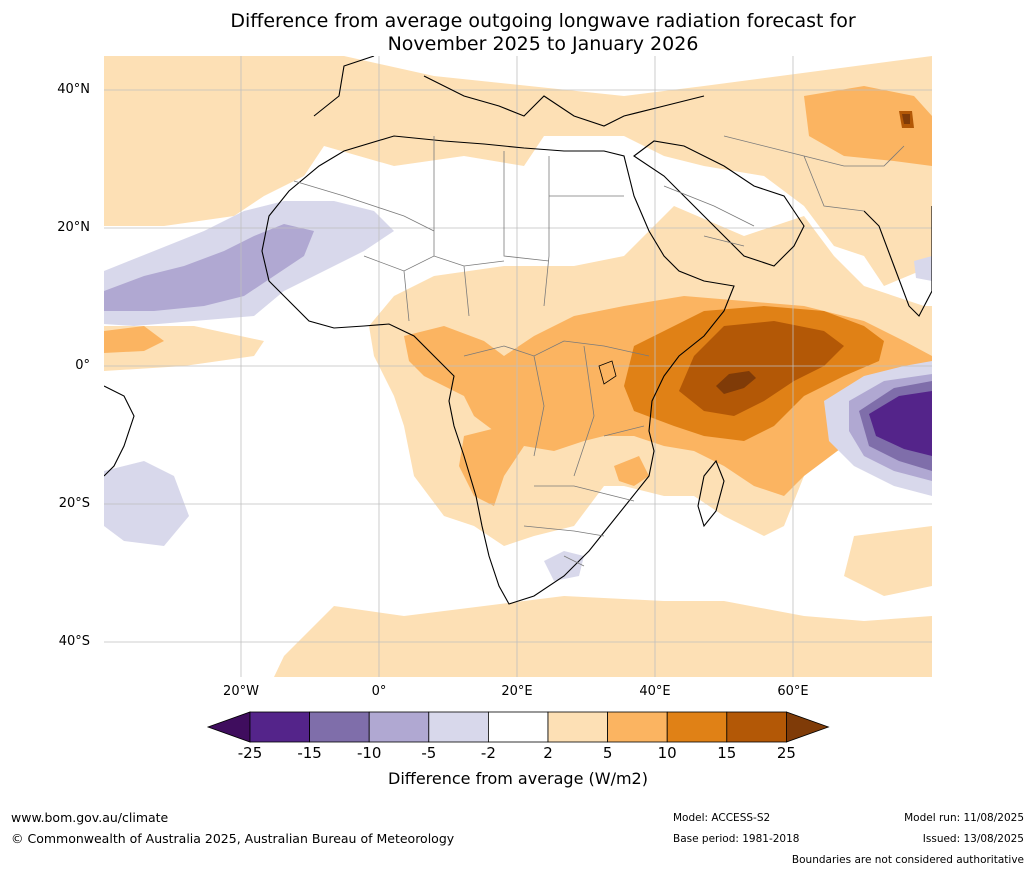 The height and width of the screenshot is (873, 1035). Describe the element at coordinates (250, 753) in the screenshot. I see `colorbar-tick-label: -25` at that location.